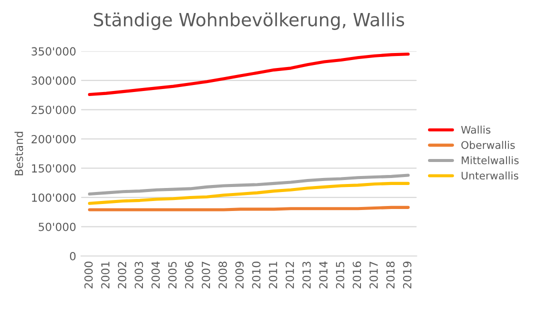  Describe the element at coordinates (488, 144) in the screenshot. I see `legend-label: Oberwallis` at that location.